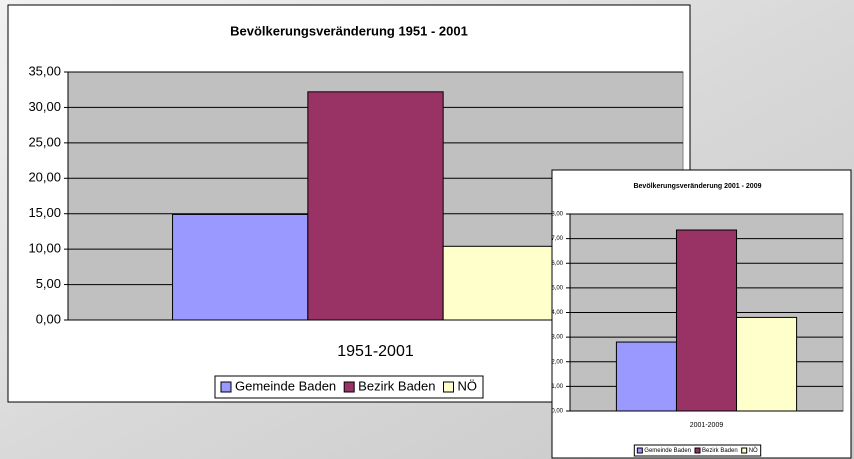 Image resolution: width=854 pixels, height=459 pixels. Describe the element at coordinates (557, 338) in the screenshot. I see `y-tick-label: 3,00` at that location.